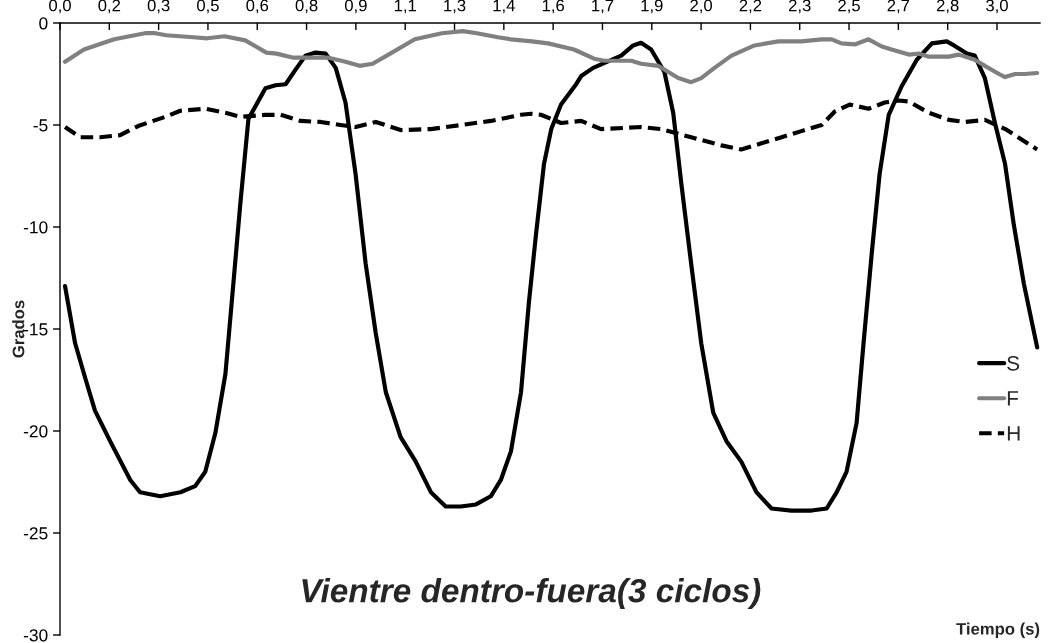  Describe the element at coordinates (60, 7) in the screenshot. I see `x-tick-label: 0,0` at that location.